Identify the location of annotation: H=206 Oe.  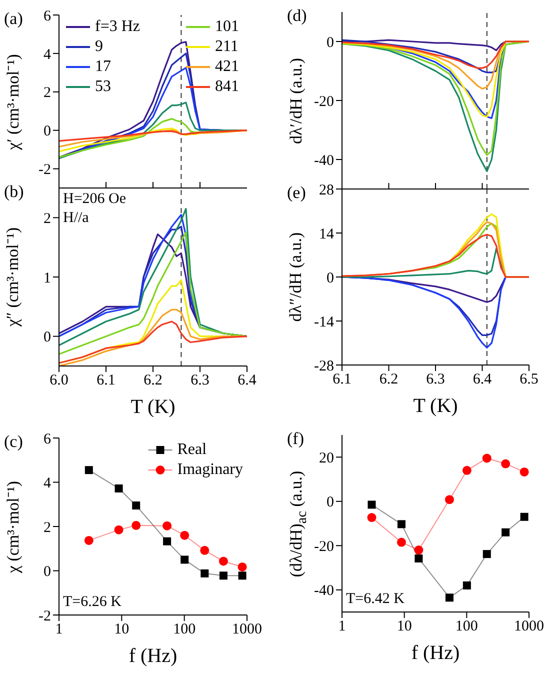
(94, 199).